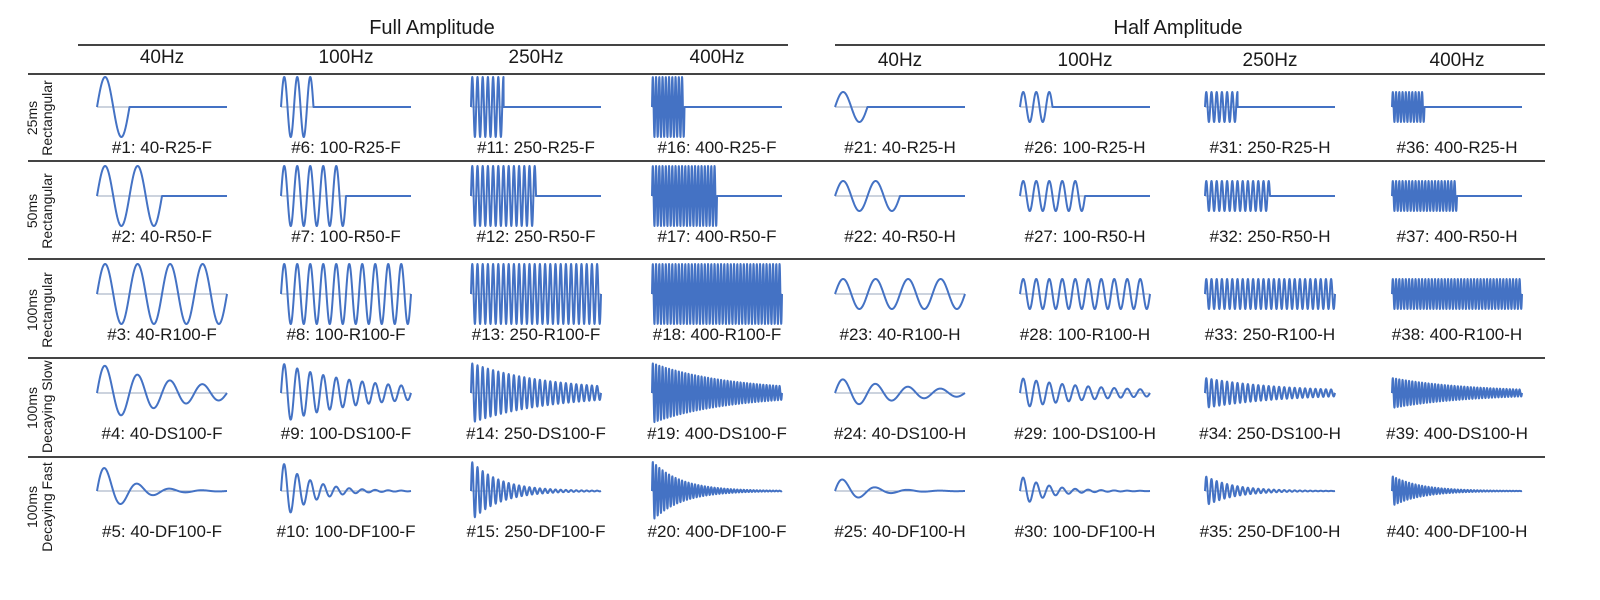 This screenshot has height=600, width=1600. What do you see at coordinates (162, 334) in the screenshot?
I see `pattern-caption: #3: 40-R100-F` at bounding box center [162, 334].